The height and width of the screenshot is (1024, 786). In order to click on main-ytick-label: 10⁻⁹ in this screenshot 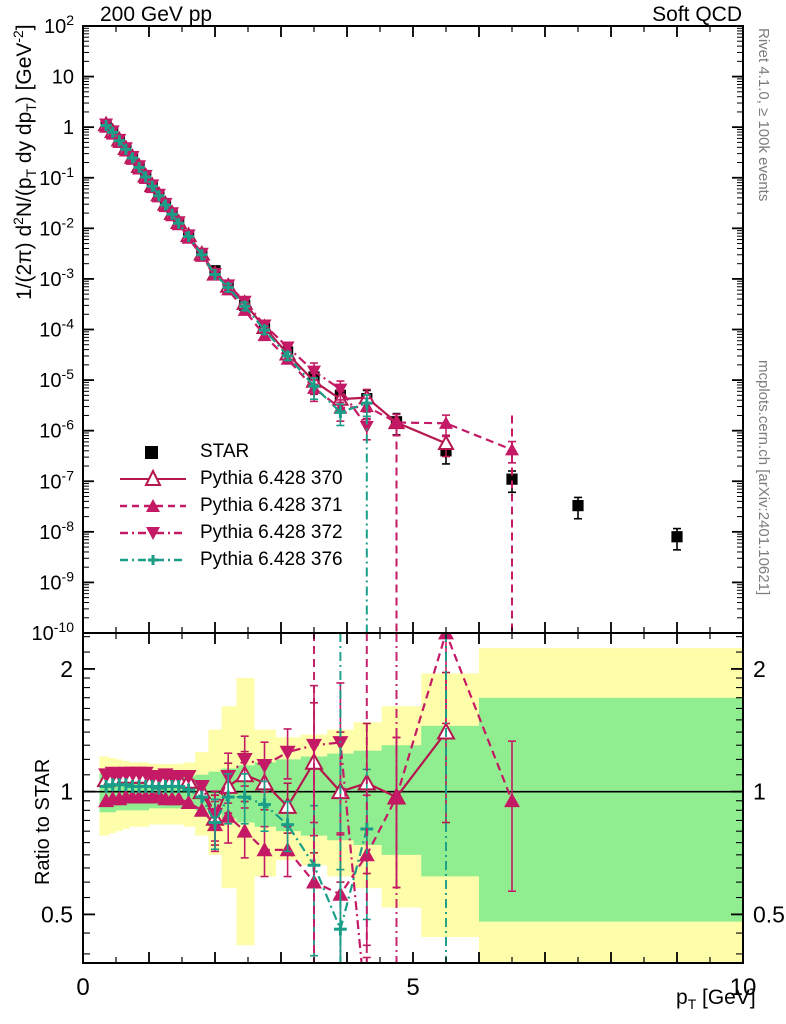, I will do `click(56, 581)`.